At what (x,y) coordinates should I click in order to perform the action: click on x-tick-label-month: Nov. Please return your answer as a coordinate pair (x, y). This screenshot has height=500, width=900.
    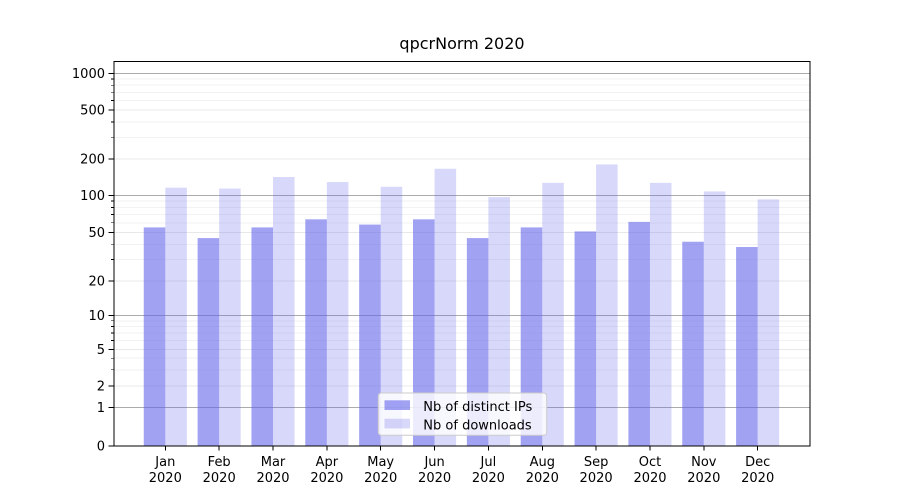
    Looking at the image, I should click on (704, 462).